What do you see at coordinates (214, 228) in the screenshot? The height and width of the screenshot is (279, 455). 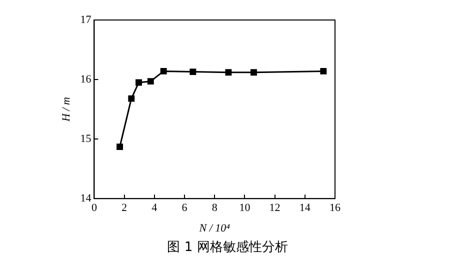 I see `x-axis-title: N / 10⁴` at bounding box center [214, 228].